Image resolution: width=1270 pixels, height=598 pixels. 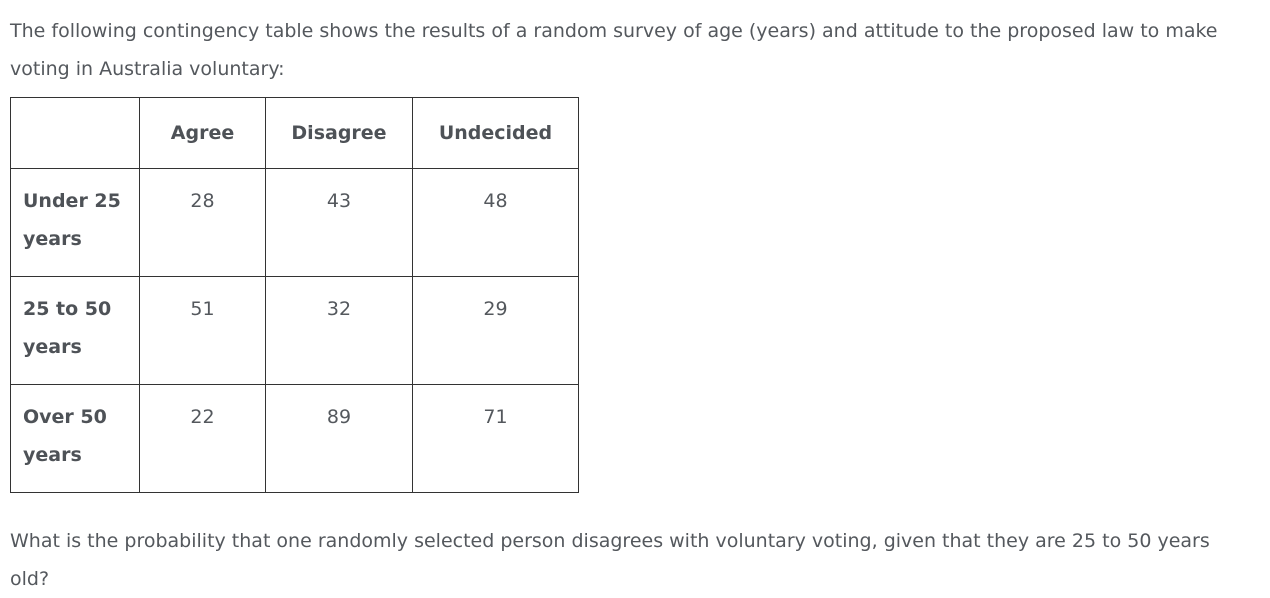 I want to click on cell-25to50-disagree: 32, so click(x=339, y=330).